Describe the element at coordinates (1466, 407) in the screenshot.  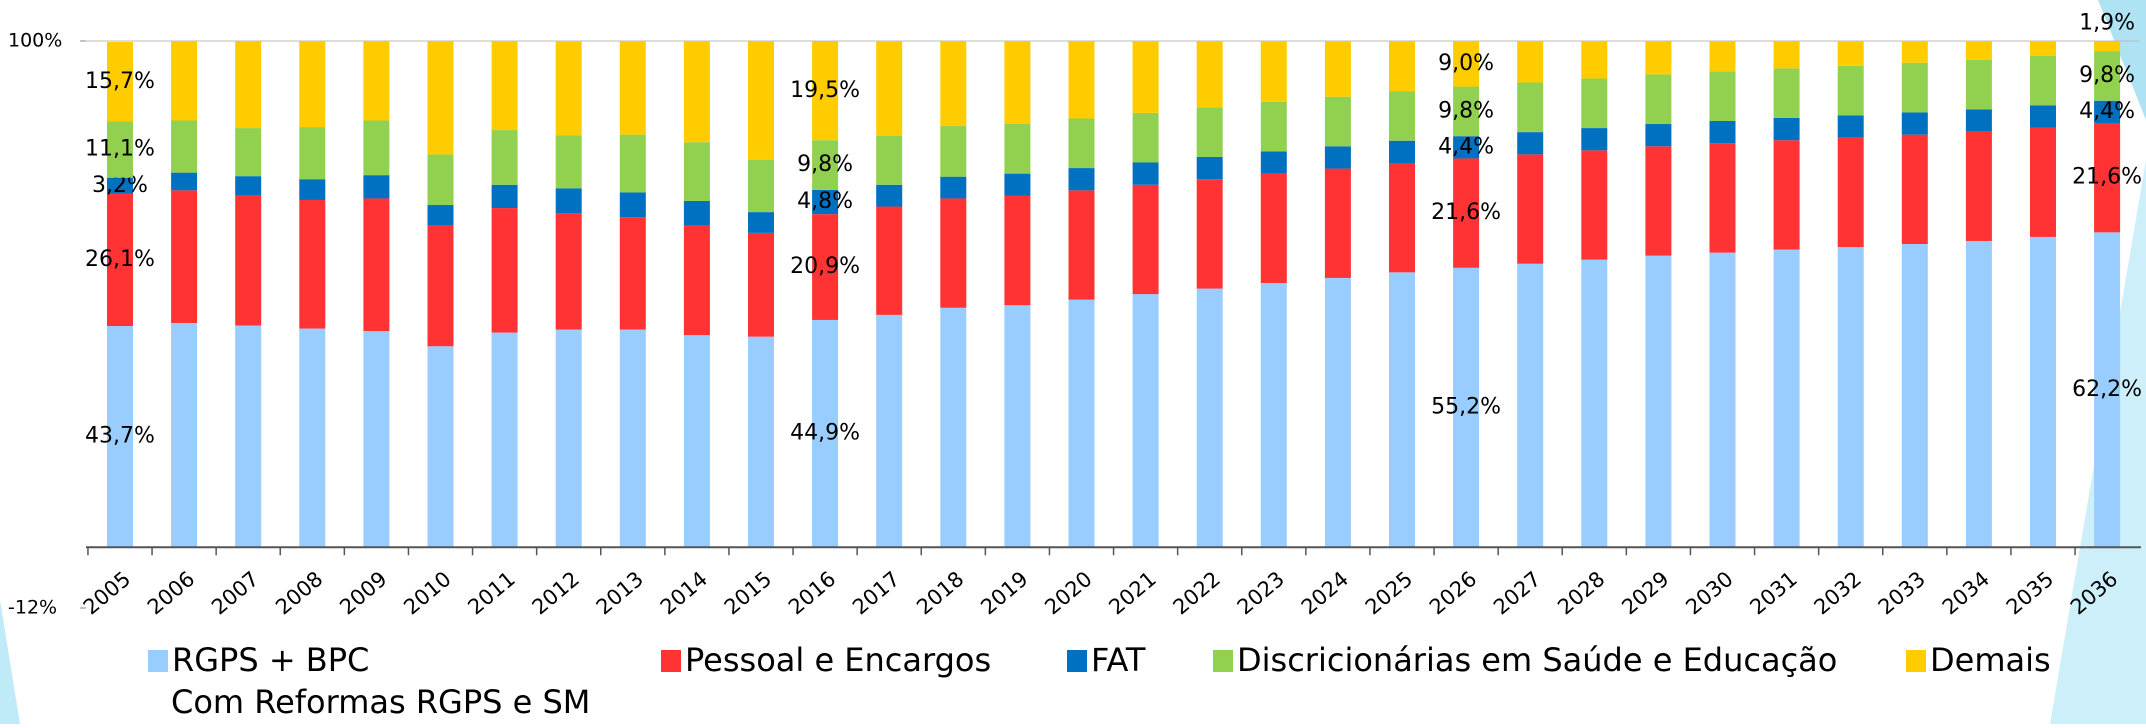
I see `data-label: 55,2%` at that location.